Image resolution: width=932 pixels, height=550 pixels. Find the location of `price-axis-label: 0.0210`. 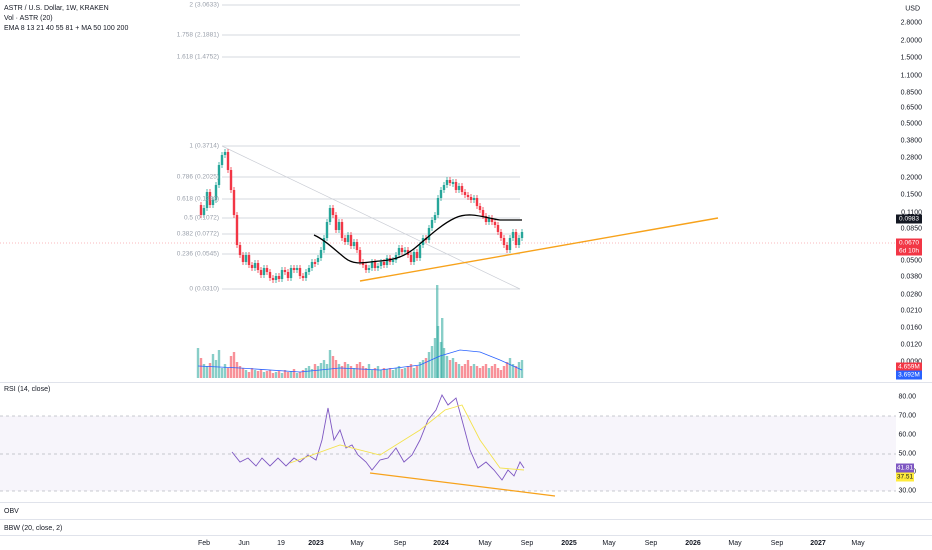

price-axis-label: 0.0210 is located at coordinates (911, 311).